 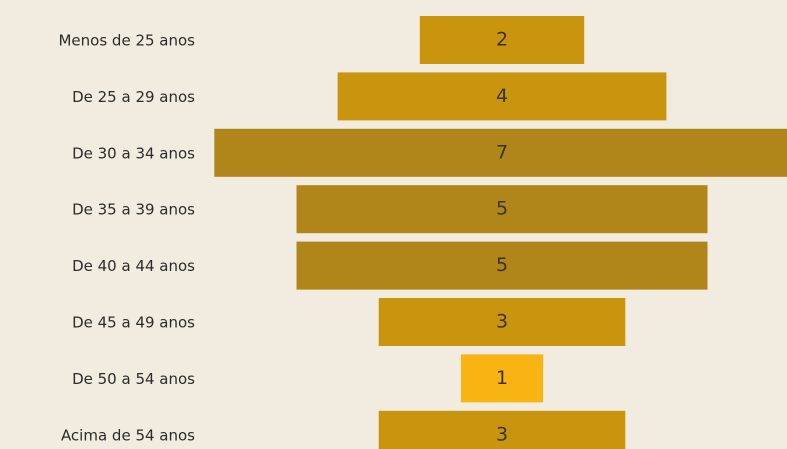 What do you see at coordinates (133, 97) in the screenshot?
I see `category-label: De 25 a 29 anos` at bounding box center [133, 97].